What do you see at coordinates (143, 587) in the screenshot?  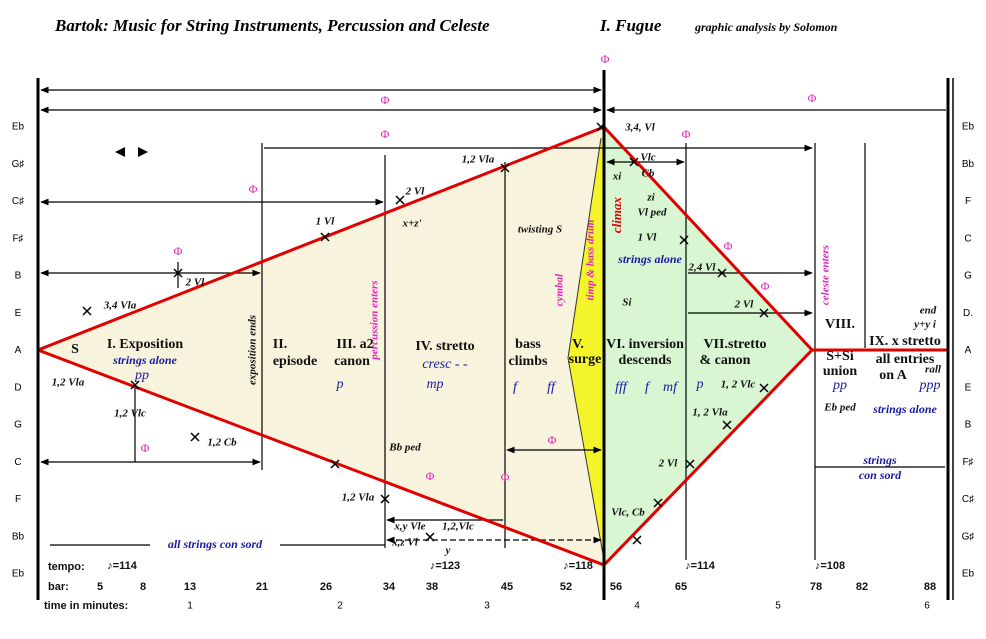 I see `bar-number: 8` at bounding box center [143, 587].